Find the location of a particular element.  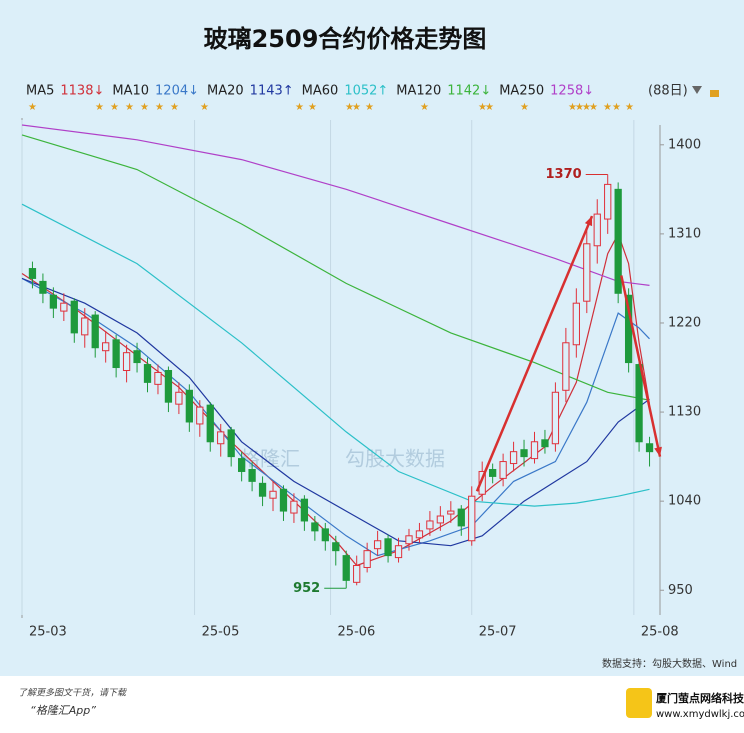

lock-icon is located at coordinates (714, 93).